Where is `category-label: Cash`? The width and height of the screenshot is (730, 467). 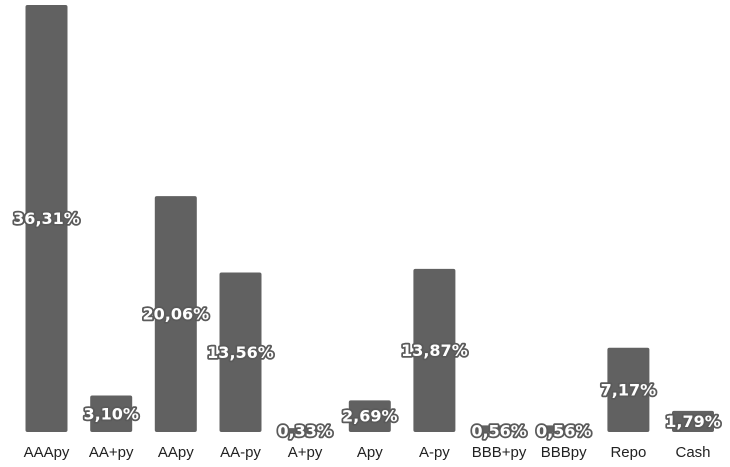 category-label: Cash is located at coordinates (692, 452).